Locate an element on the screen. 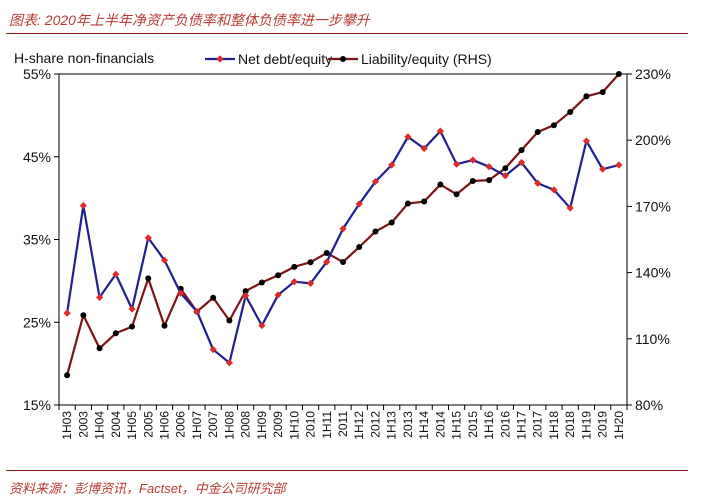 The image size is (701, 504). x-tick-label: 1H15 is located at coordinates (457, 425).